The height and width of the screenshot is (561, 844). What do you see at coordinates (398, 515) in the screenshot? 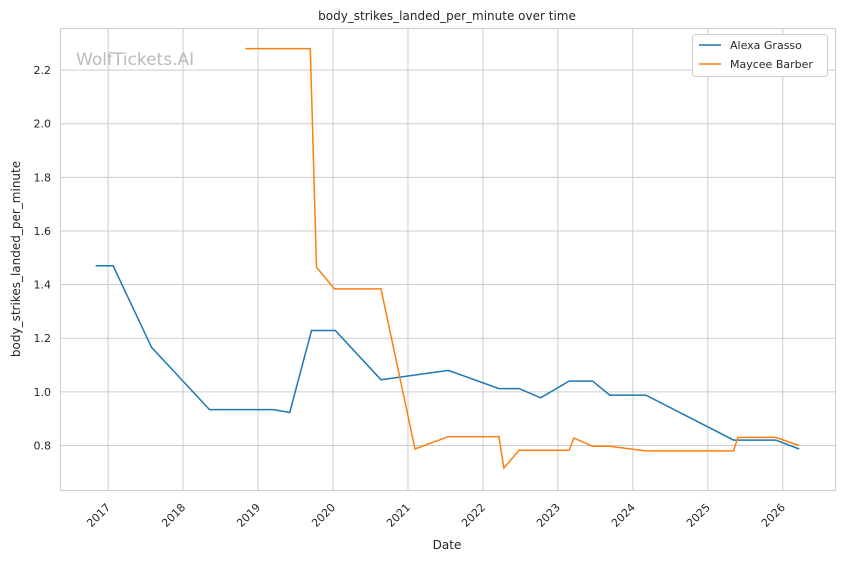
I see `x-tick-label: 2021` at bounding box center [398, 515].